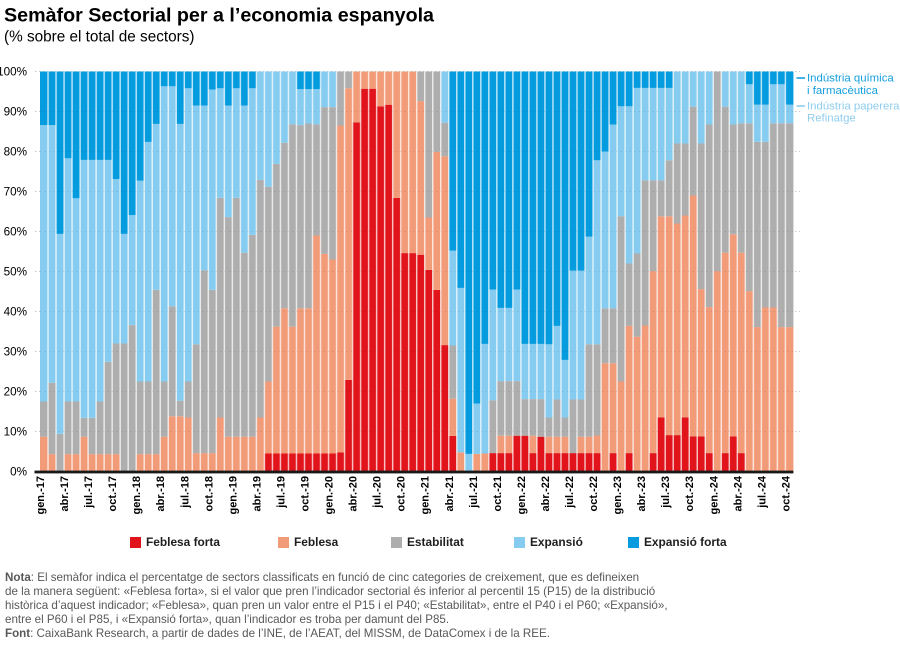 The image size is (900, 646). What do you see at coordinates (498, 493) in the screenshot?
I see `svg-text: oct.-21` at bounding box center [498, 493].